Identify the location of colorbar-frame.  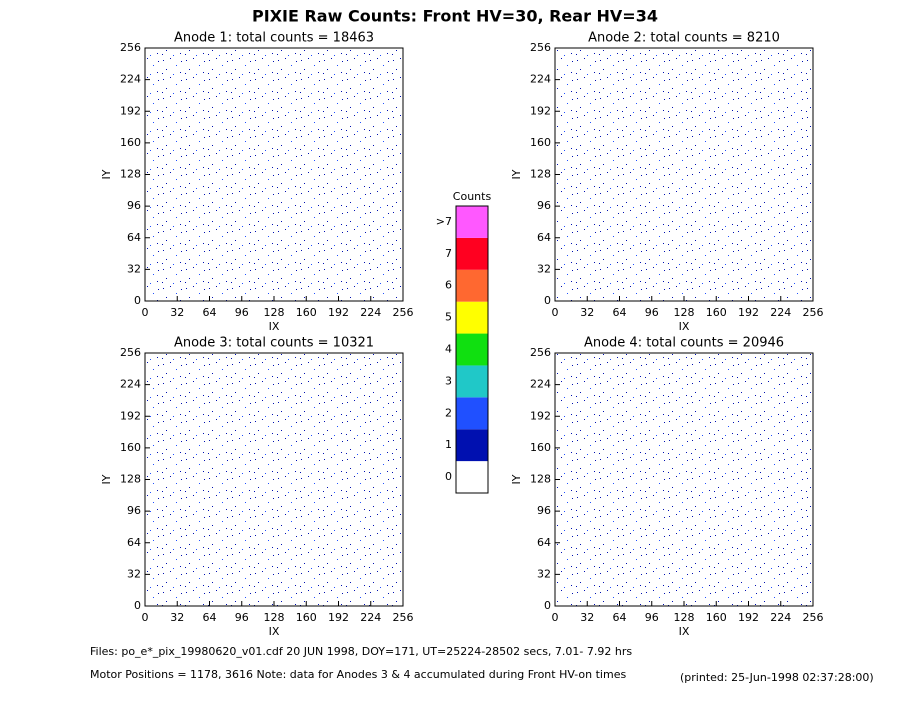
(472, 349).